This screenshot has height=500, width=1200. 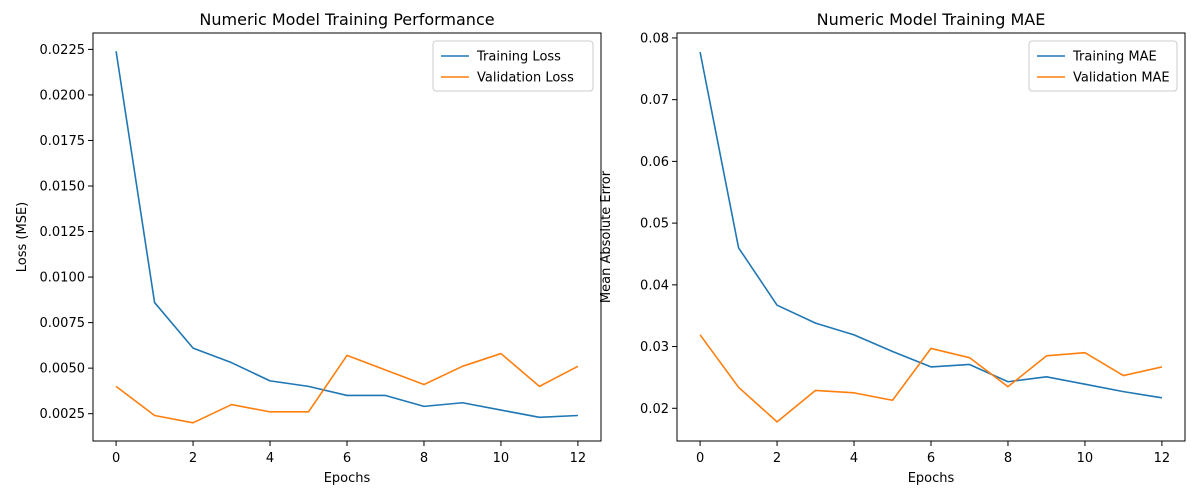 I want to click on y-tick-label: 0.05, so click(x=654, y=224).